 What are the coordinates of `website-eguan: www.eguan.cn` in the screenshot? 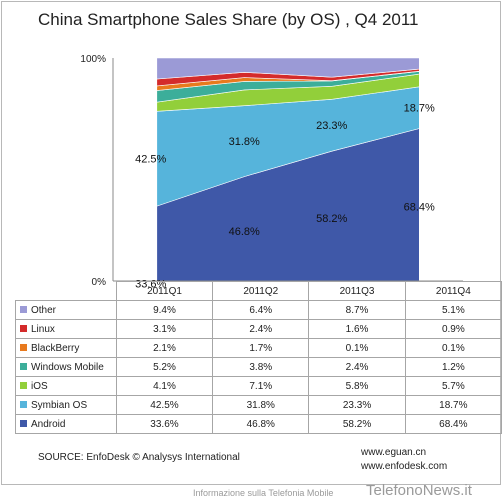 It's located at (394, 452).